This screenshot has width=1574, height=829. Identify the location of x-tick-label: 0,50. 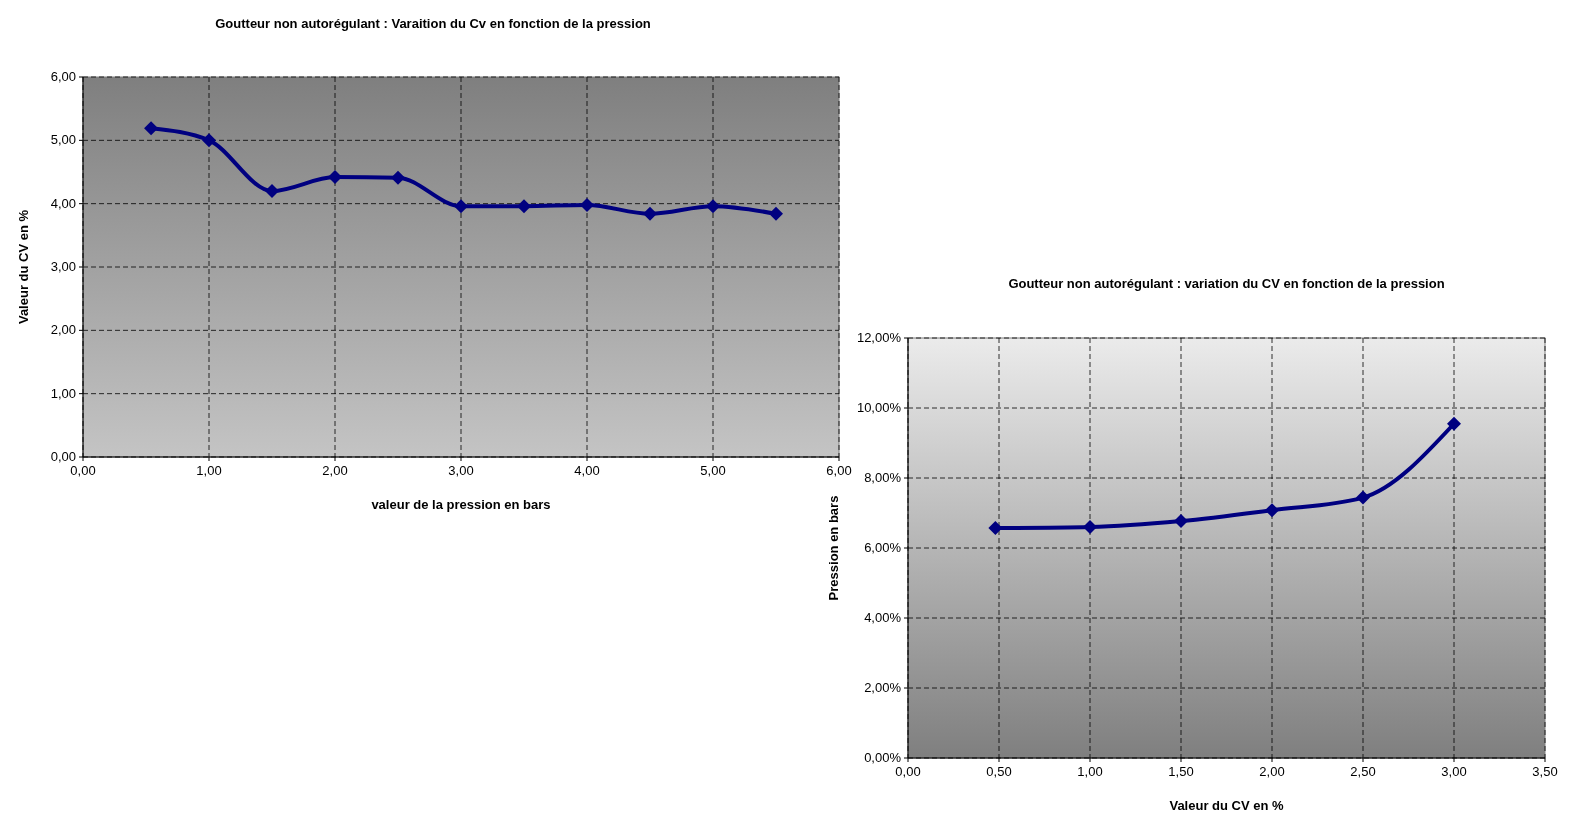
(999, 771).